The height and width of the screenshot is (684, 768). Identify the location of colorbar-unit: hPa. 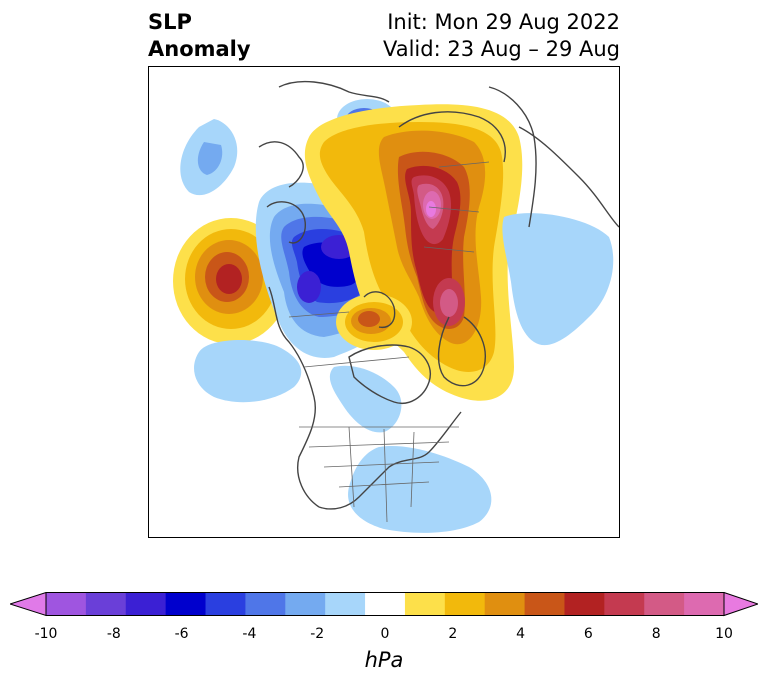
(384, 660).